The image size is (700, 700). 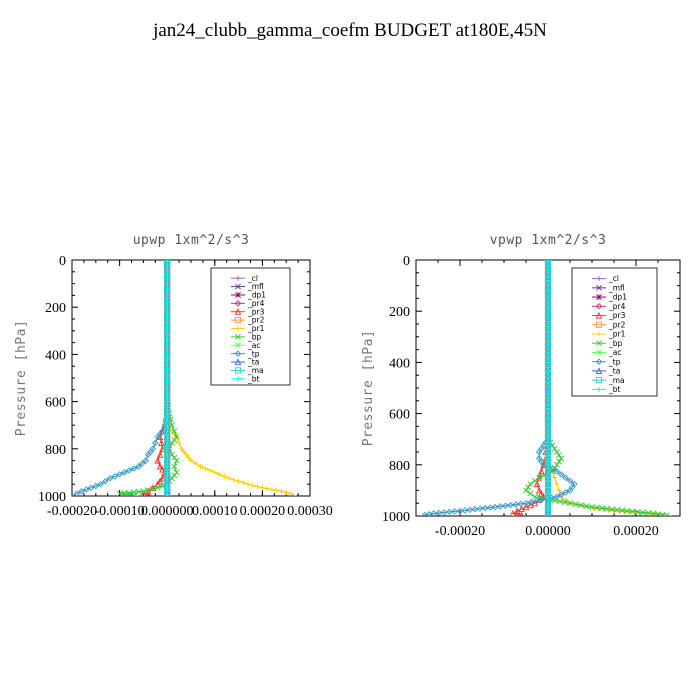 What do you see at coordinates (167, 378) in the screenshot?
I see `series-markers-bt` at bounding box center [167, 378].